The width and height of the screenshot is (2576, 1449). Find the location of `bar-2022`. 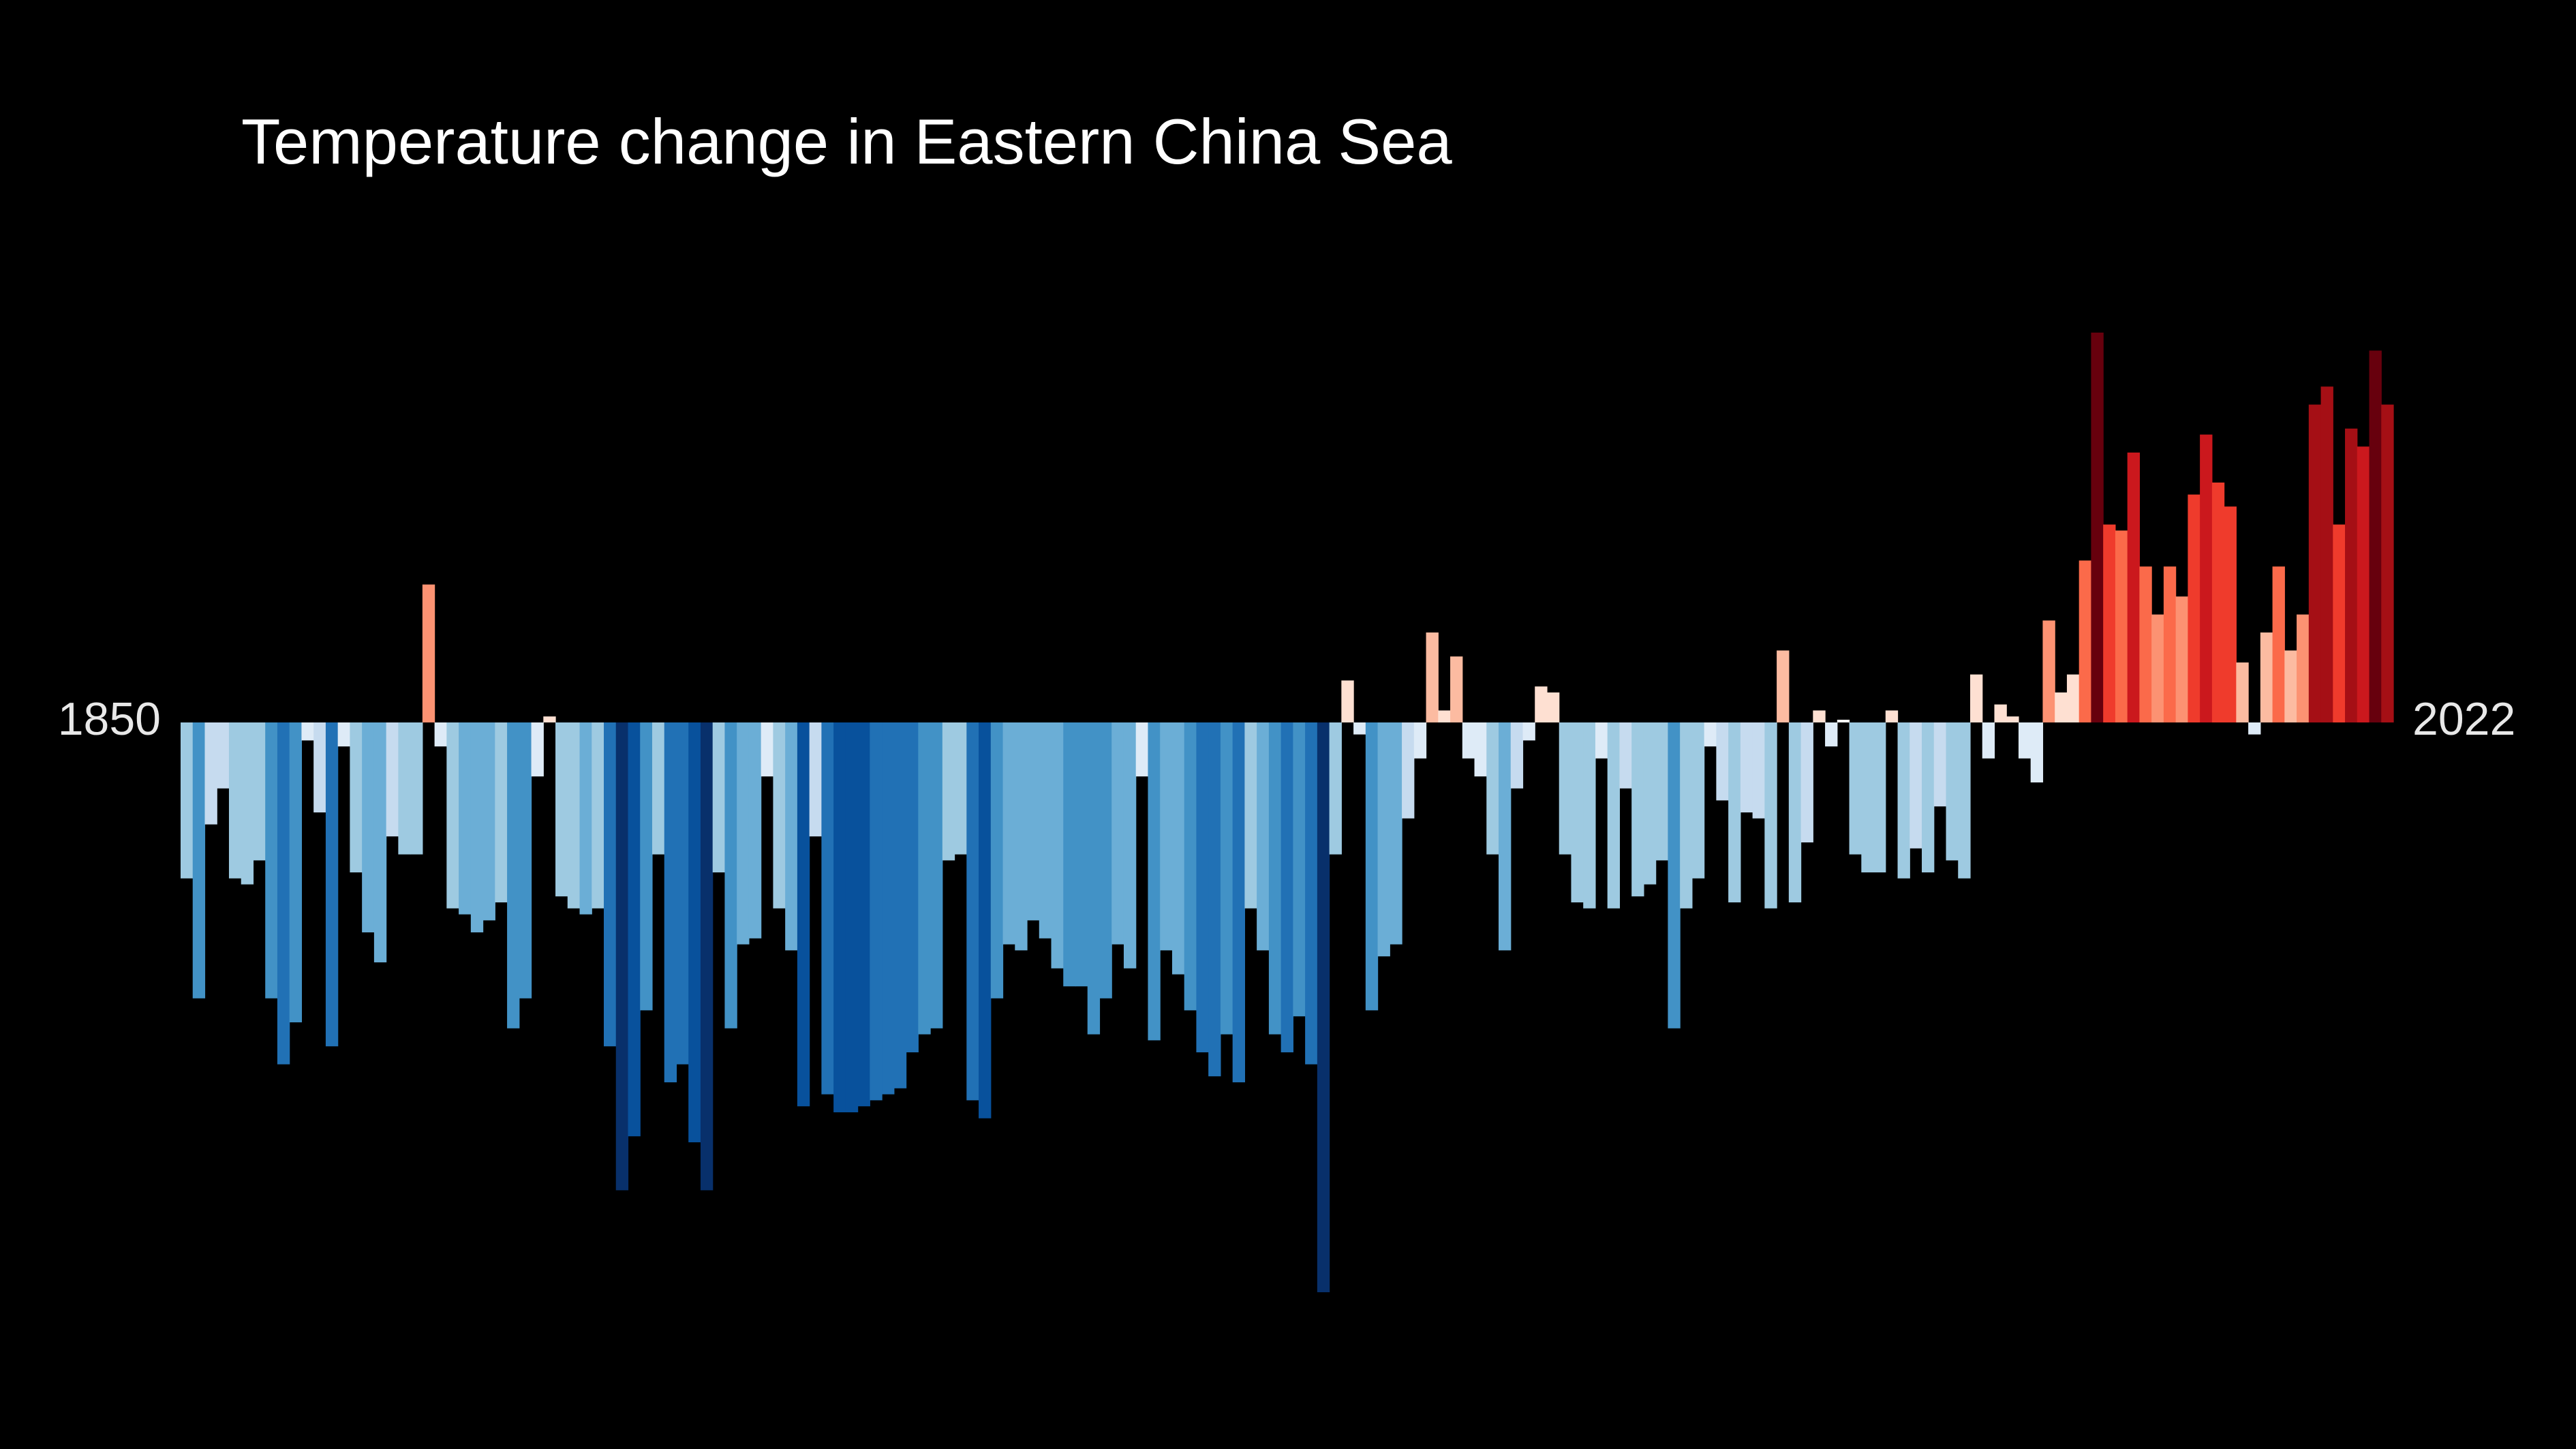

bar-2022 is located at coordinates (2266, 677).